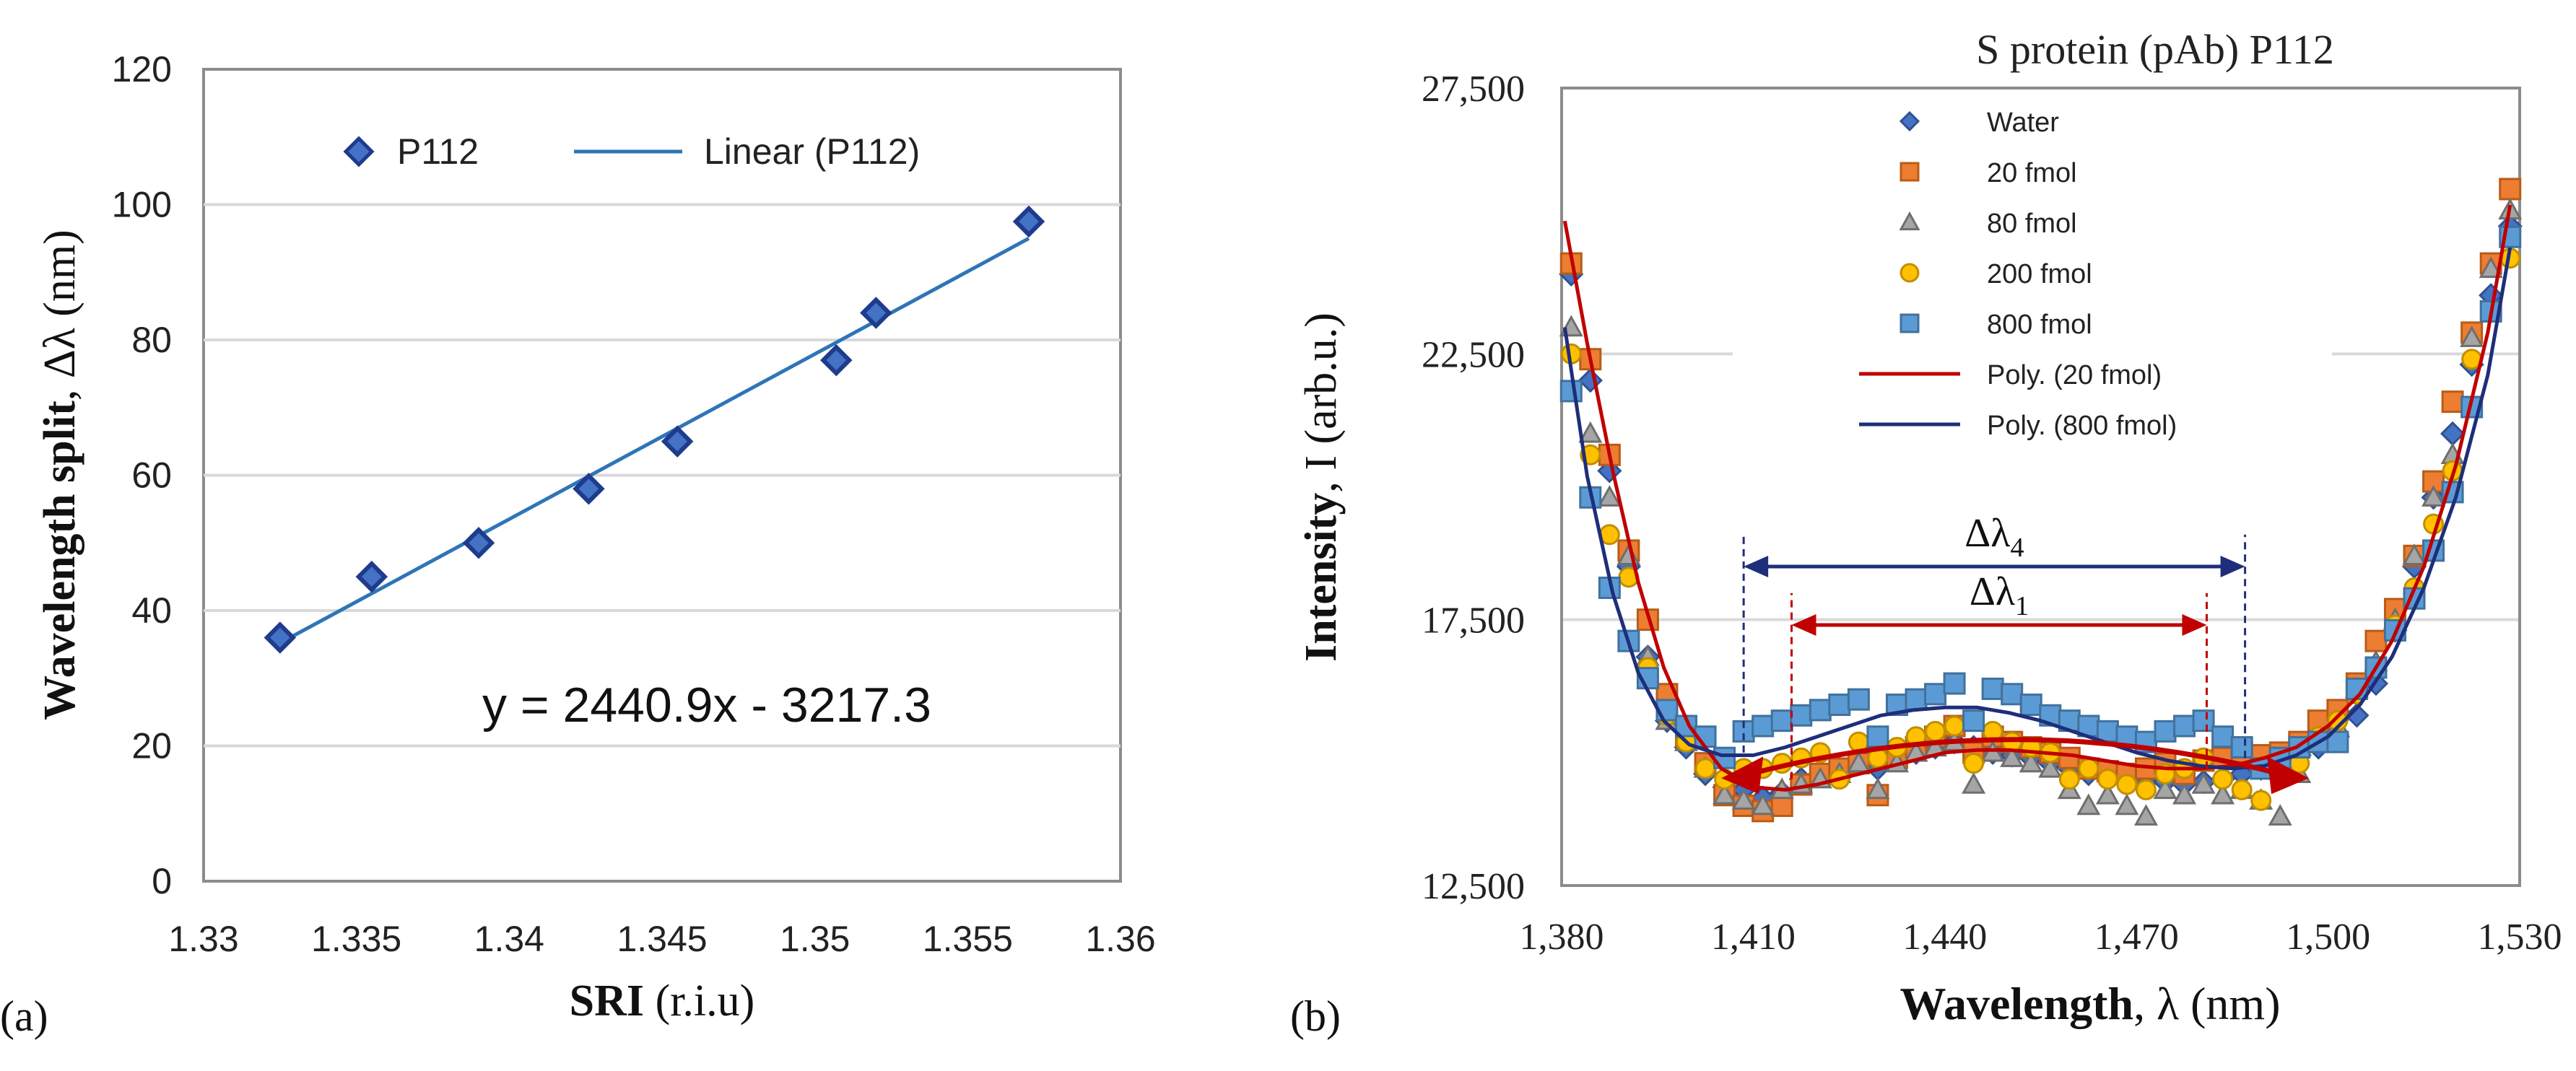  I want to click on panel-b-legend-label: Water, so click(2023, 123).